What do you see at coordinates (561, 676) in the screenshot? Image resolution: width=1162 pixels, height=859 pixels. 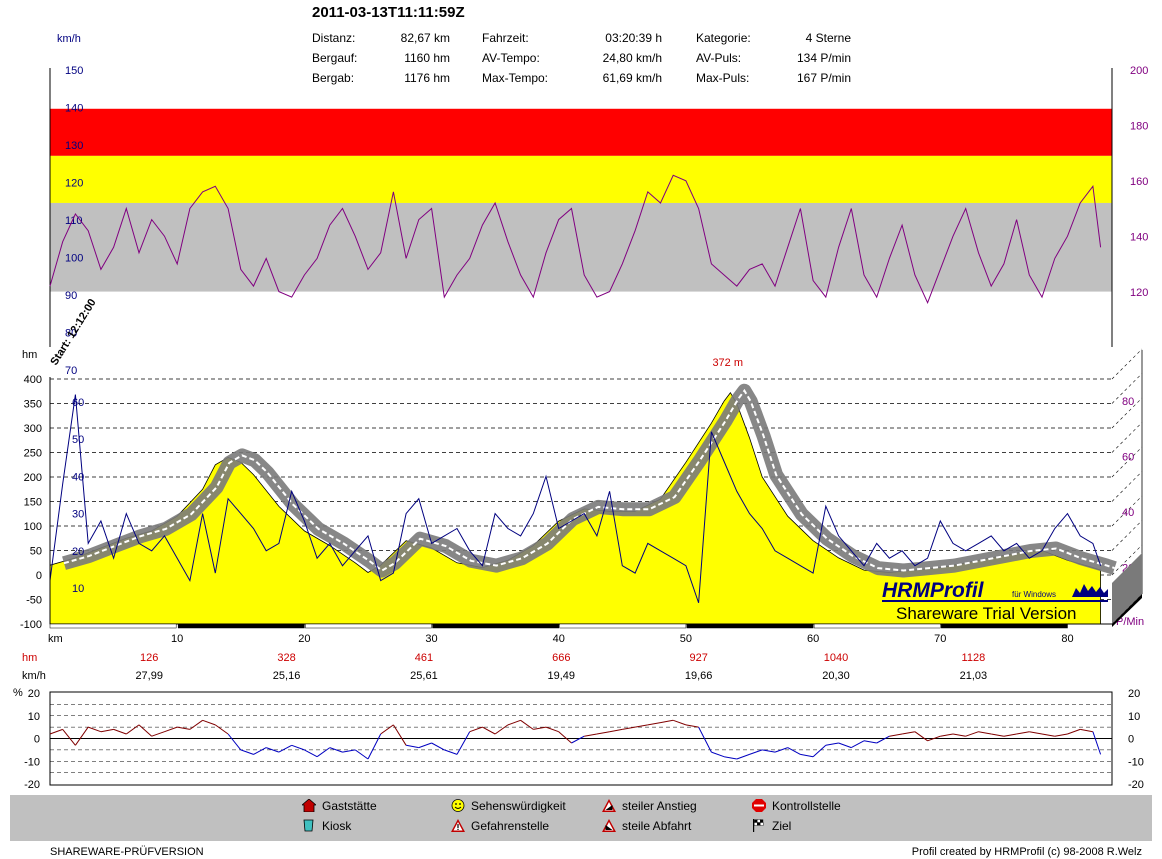 I see `summary-kmh-row: 27,99 25,16 25,61 19,49 19,66 20,30 21,03` at bounding box center [561, 676].